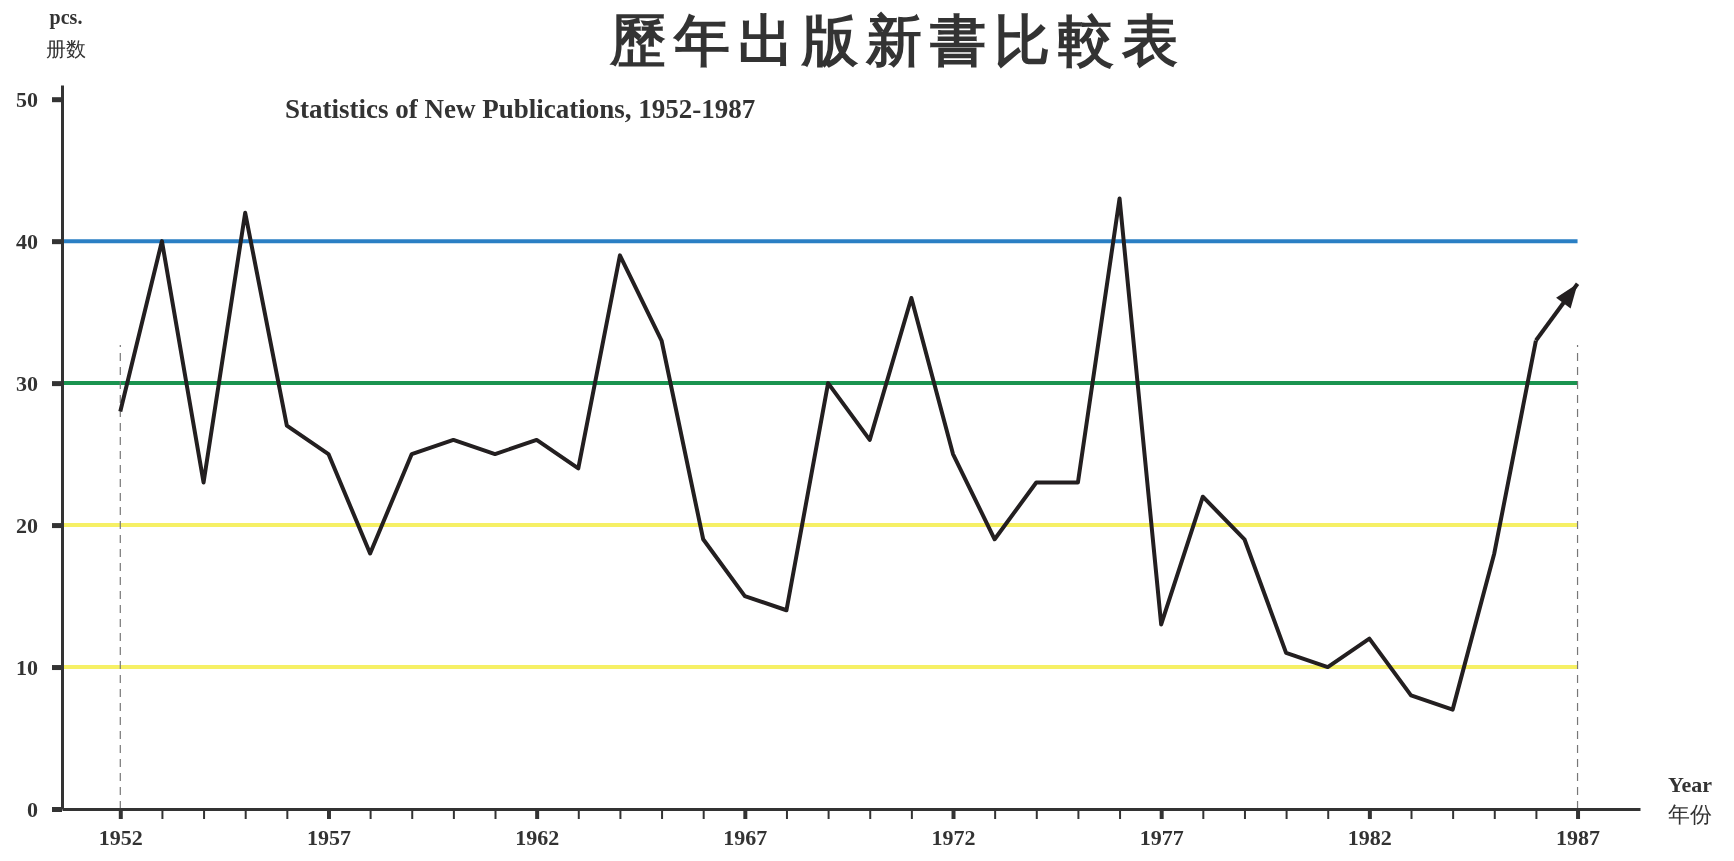  What do you see at coordinates (745, 837) in the screenshot?
I see `x-tick-label: 1967` at bounding box center [745, 837].